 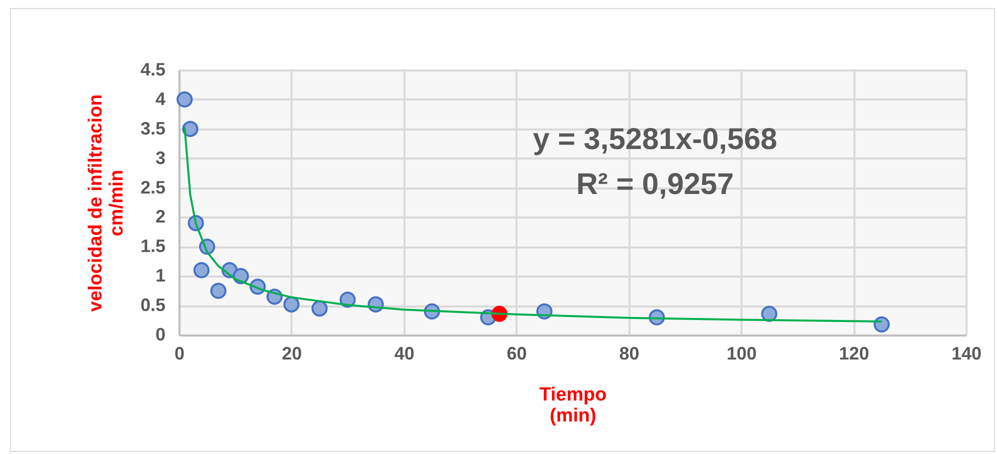 I want to click on y-tick-label: 0.5, so click(x=153, y=305).